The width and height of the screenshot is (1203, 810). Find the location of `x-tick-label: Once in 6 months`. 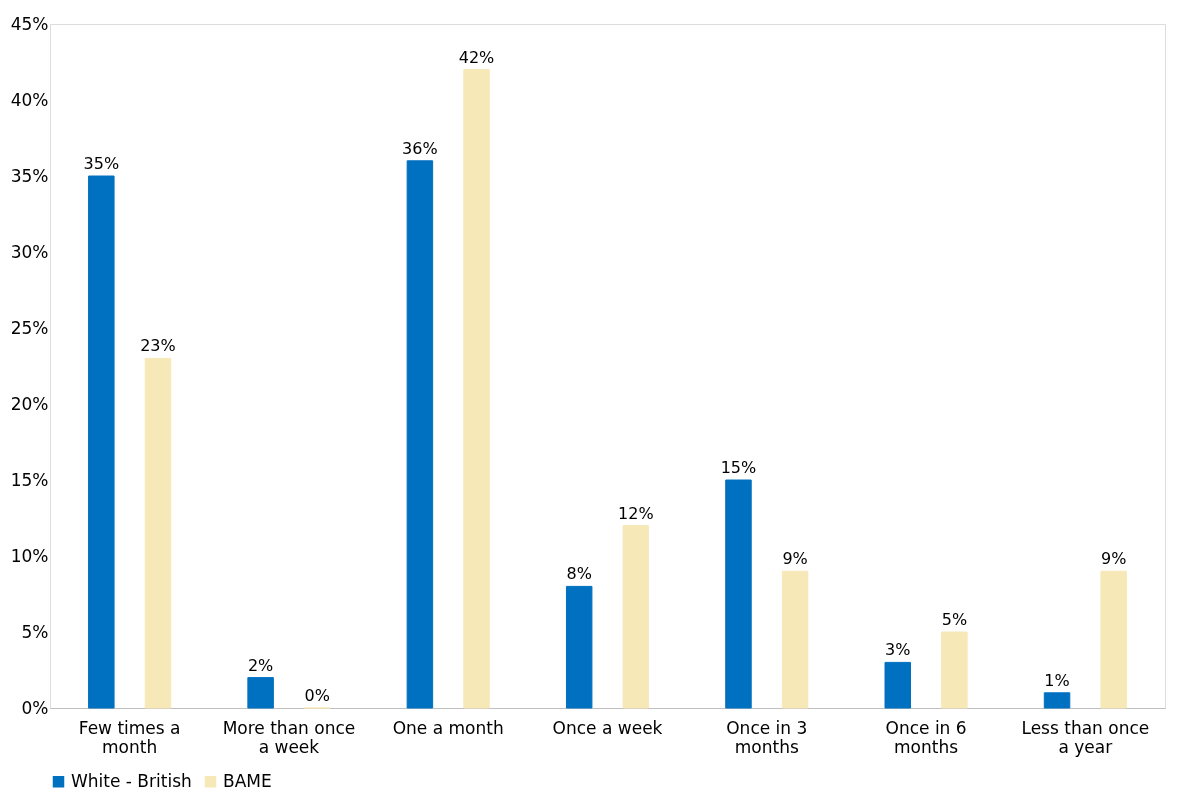

x-tick-label: Once in 6 months is located at coordinates (926, 737).